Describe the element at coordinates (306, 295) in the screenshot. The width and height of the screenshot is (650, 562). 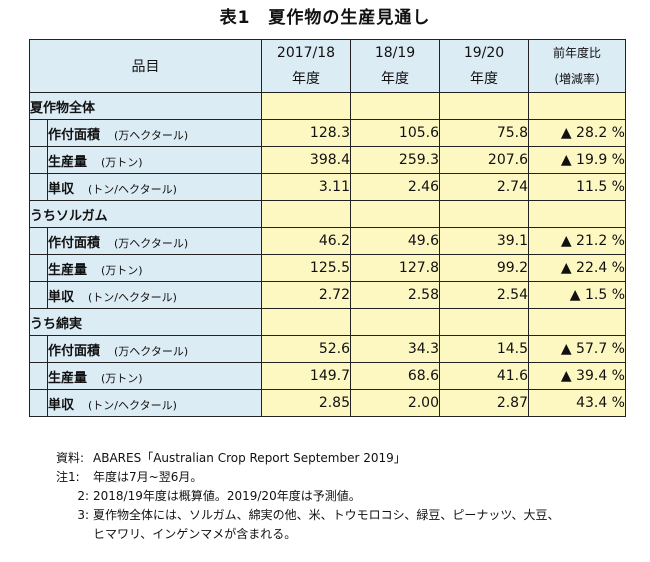
I see `value-2017-18: 2.72` at that location.